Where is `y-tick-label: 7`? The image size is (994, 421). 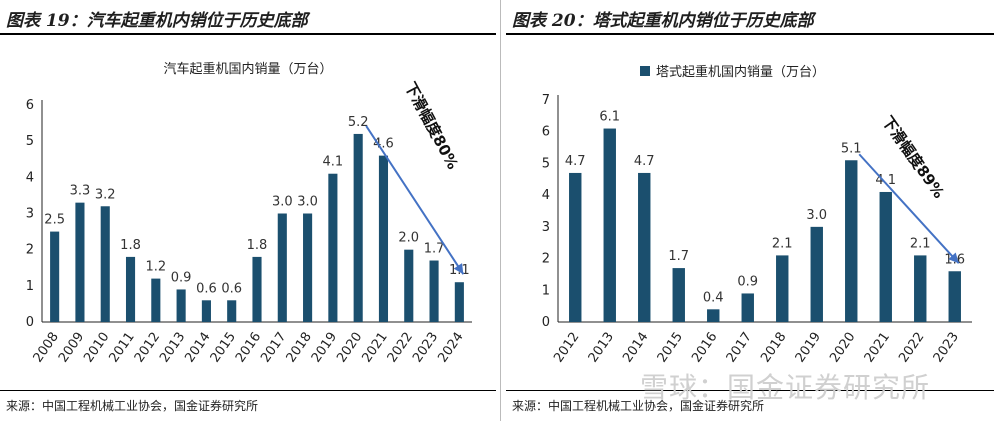
y-tick-label: 7 is located at coordinates (546, 100).